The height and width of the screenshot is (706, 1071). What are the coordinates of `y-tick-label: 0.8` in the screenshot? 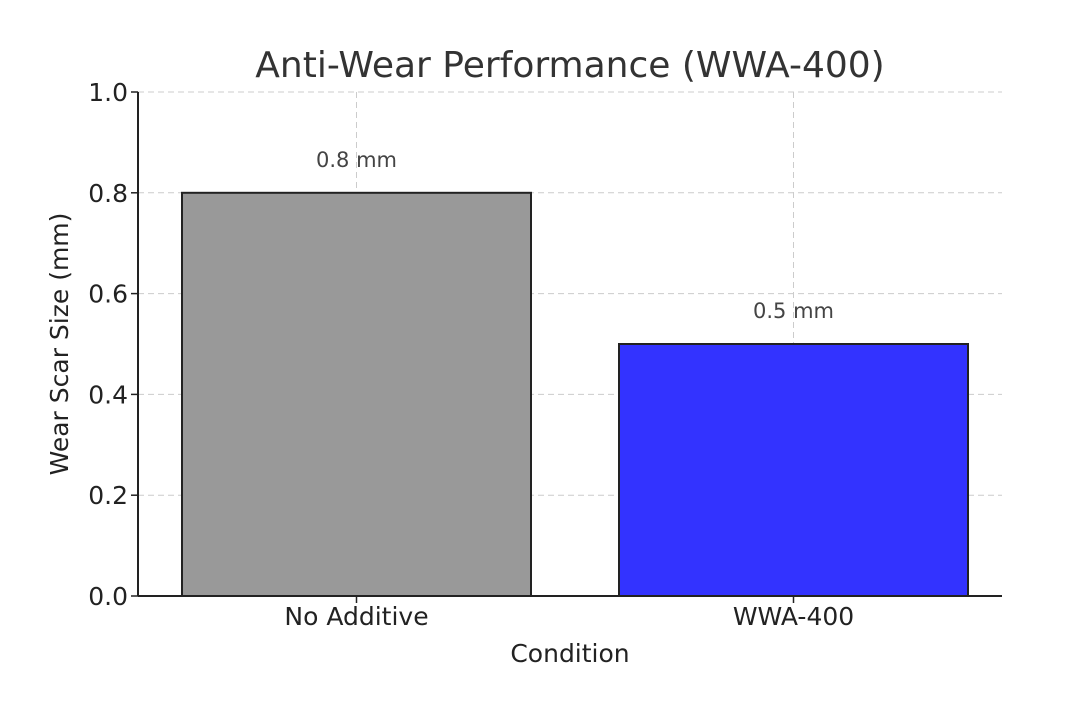 It's located at (108, 193).